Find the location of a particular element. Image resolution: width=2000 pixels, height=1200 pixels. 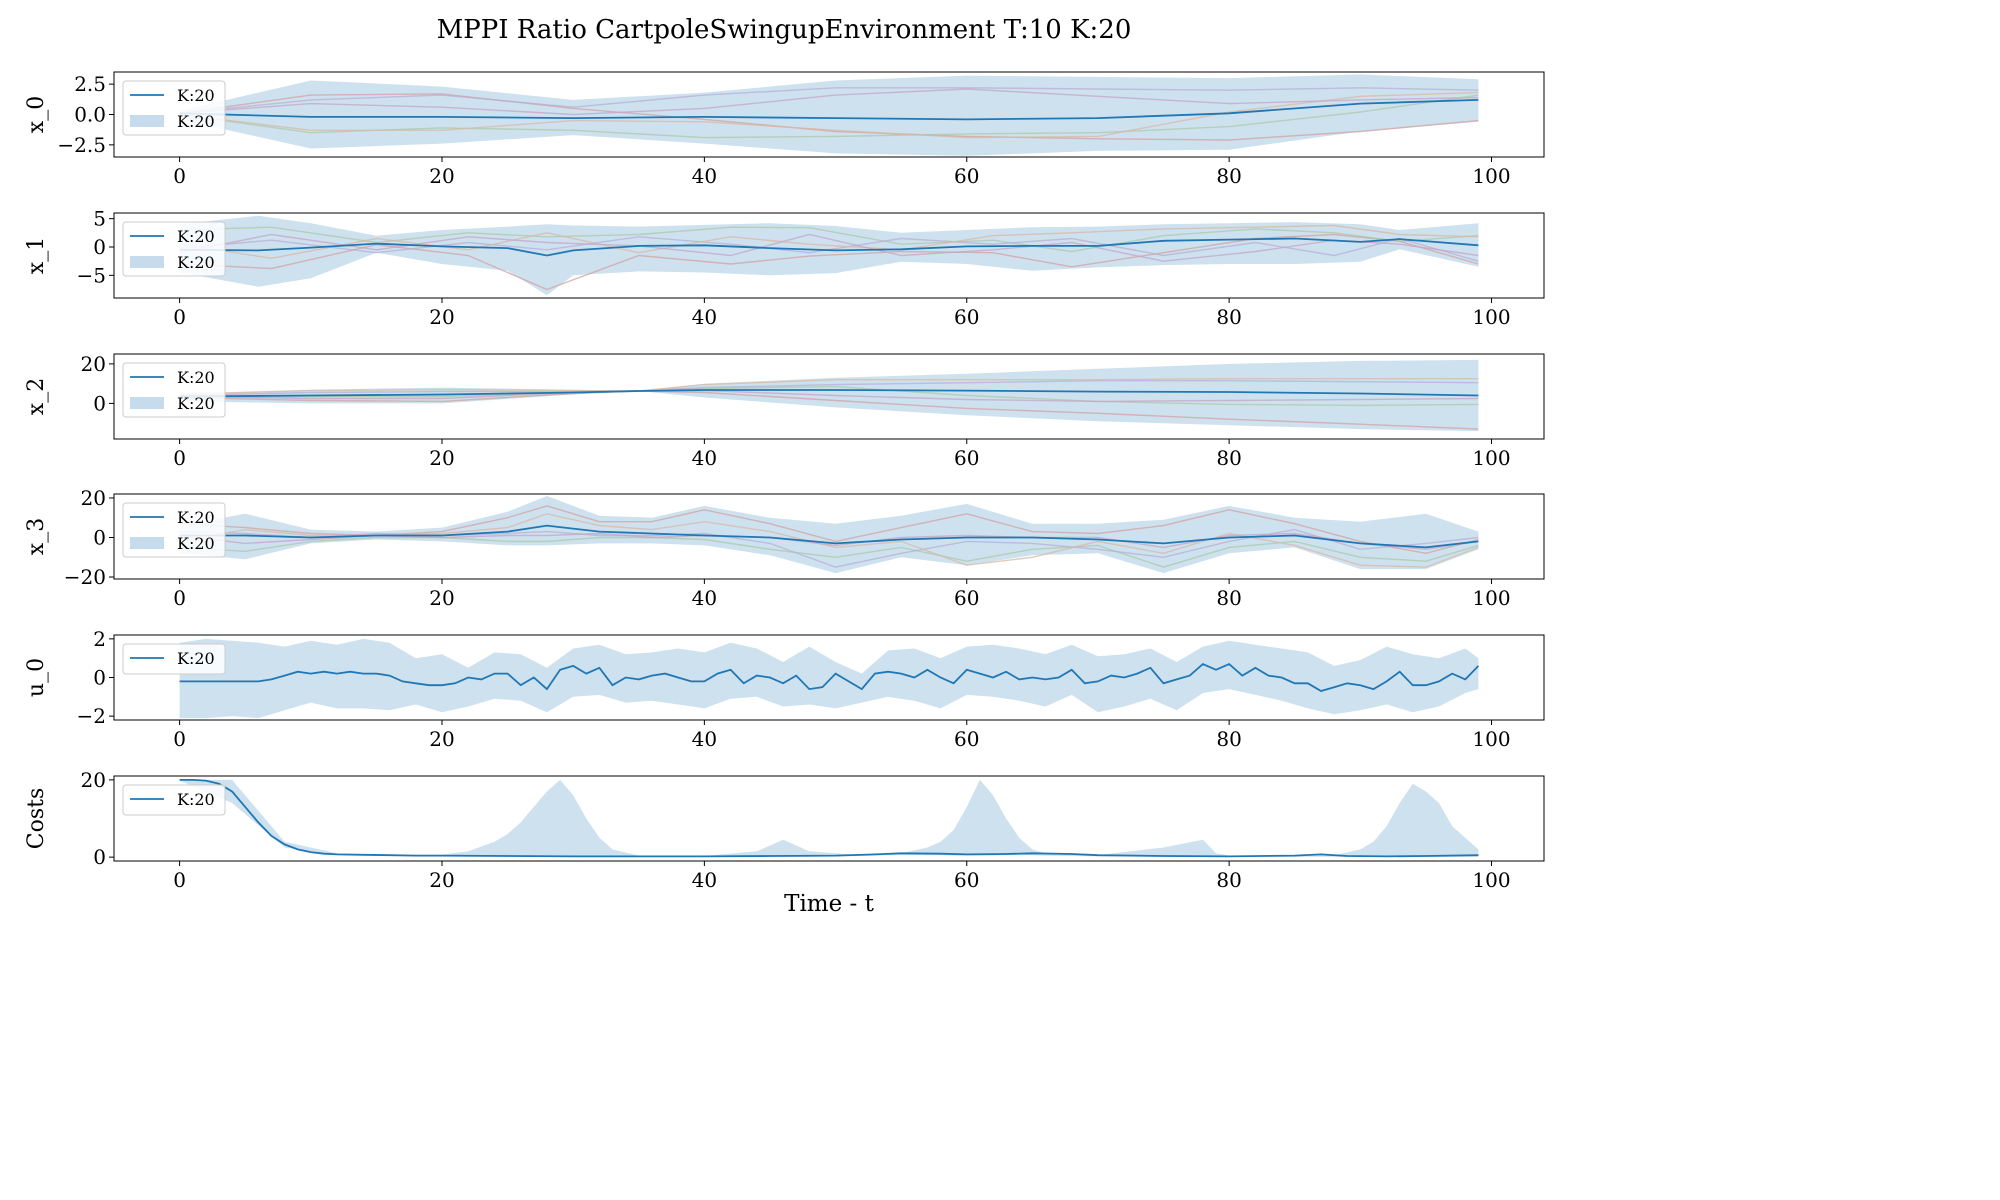

subplot-4: 0 20 40 60 80 100 −20 0 20 x_3 K:20 K:20 is located at coordinates (784, 548).